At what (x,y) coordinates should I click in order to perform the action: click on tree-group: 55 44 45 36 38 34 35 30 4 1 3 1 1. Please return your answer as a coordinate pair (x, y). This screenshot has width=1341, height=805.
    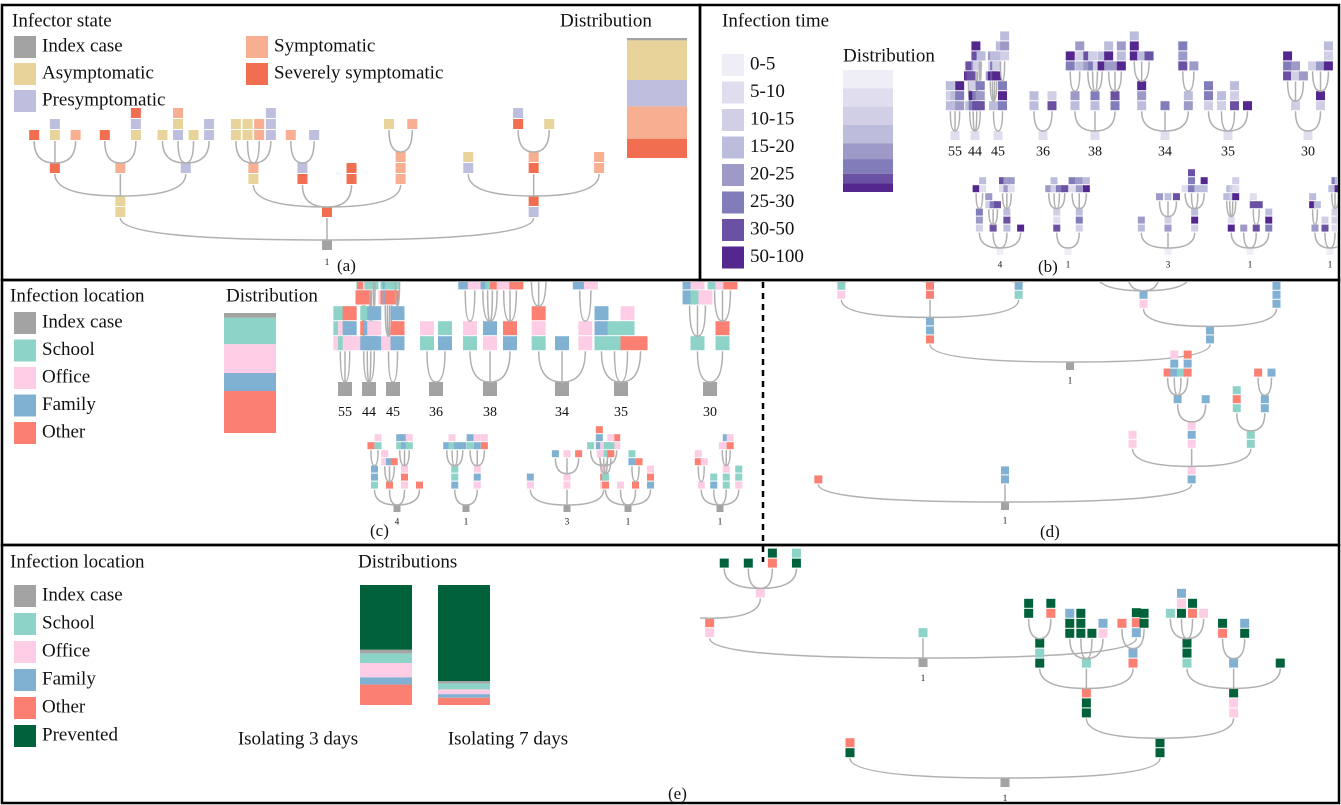
    Looking at the image, I should click on (1141, 150).